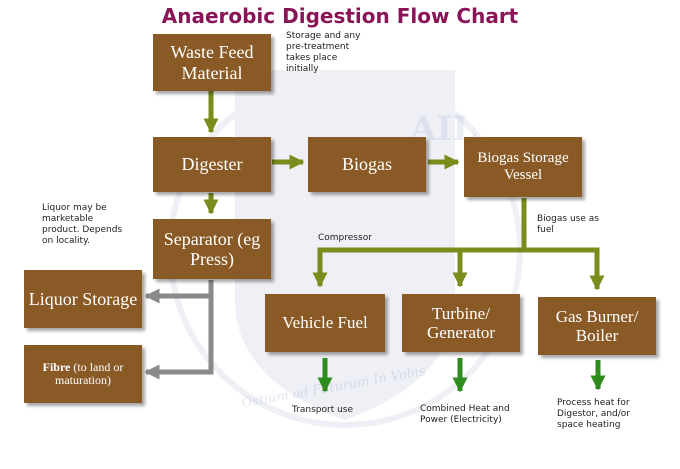  Describe the element at coordinates (179, 338) in the screenshot. I see `arrow-separator-to-fibre` at that location.